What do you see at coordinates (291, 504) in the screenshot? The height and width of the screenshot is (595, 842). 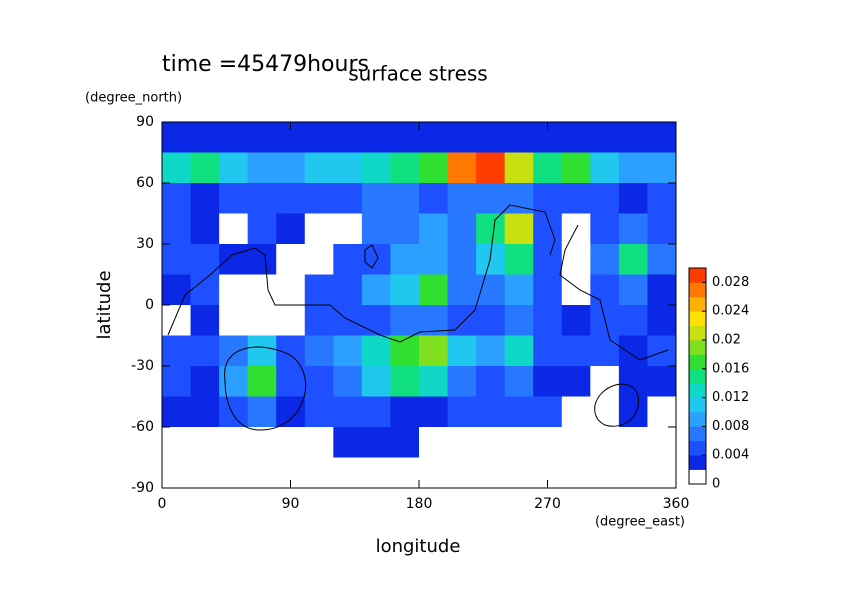 I see `x-tick-label: 90` at bounding box center [291, 504].